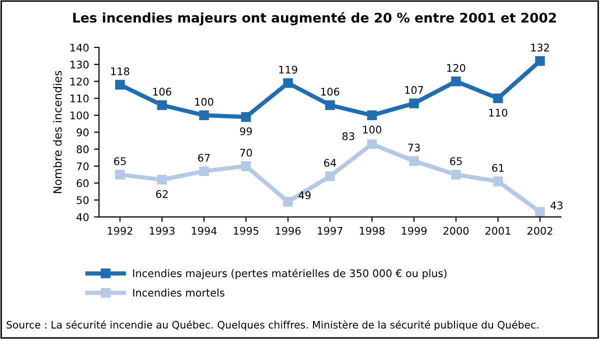 The width and height of the screenshot is (600, 339). Describe the element at coordinates (79, 98) in the screenshot. I see `y-tick-label: 110` at that location.